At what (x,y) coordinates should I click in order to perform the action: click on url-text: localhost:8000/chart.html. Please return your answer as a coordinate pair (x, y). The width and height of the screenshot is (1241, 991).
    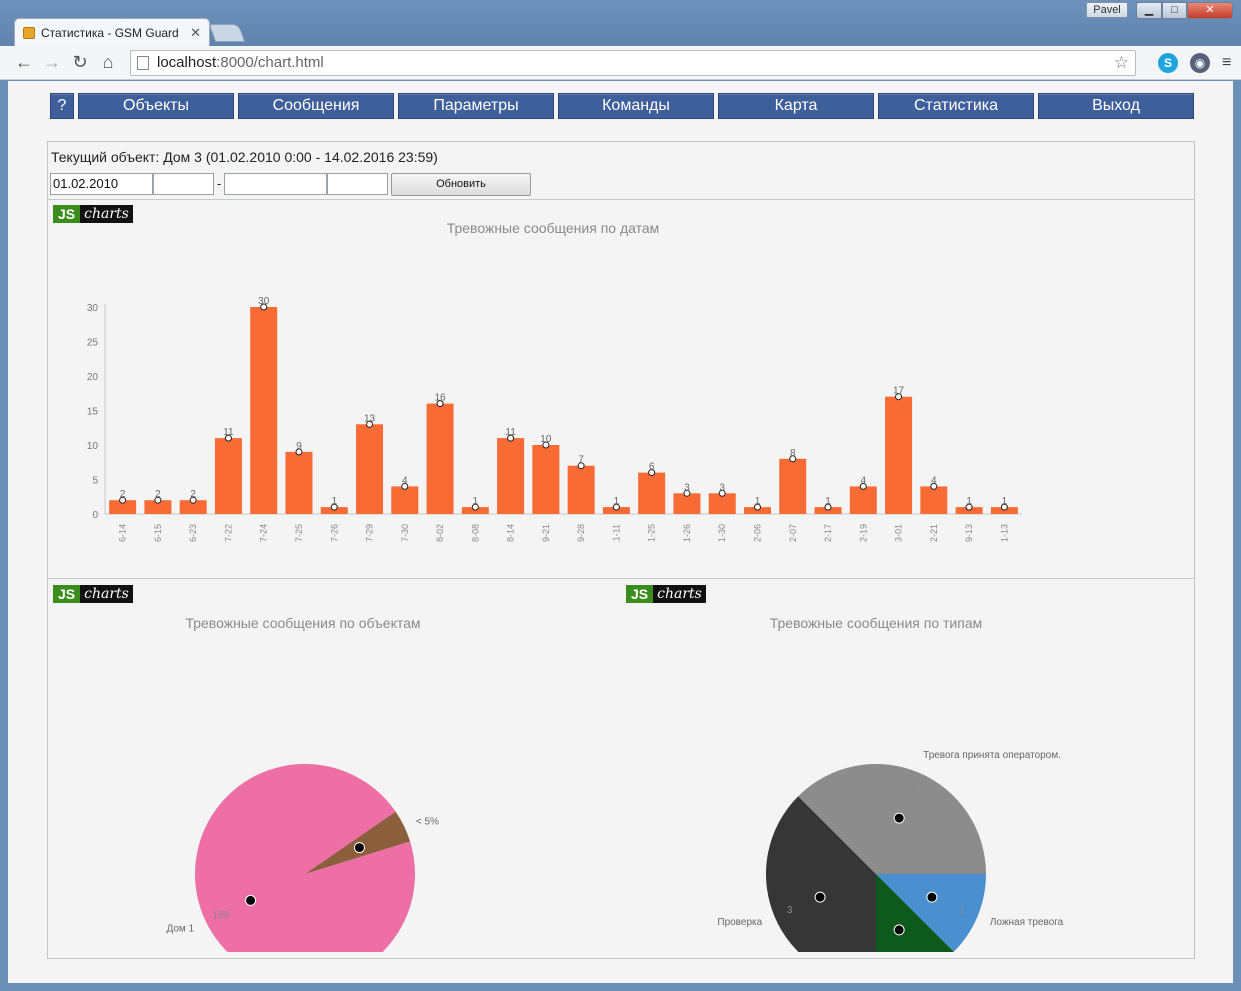
    Looking at the image, I should click on (240, 62).